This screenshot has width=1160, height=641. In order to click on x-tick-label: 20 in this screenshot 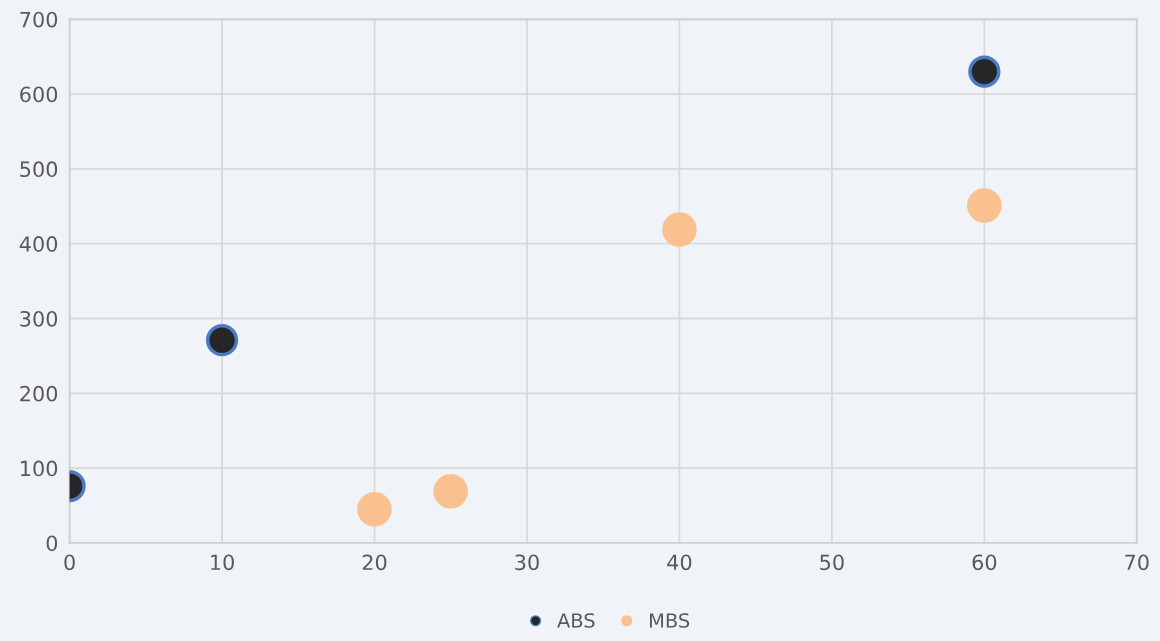, I will do `click(374, 562)`.